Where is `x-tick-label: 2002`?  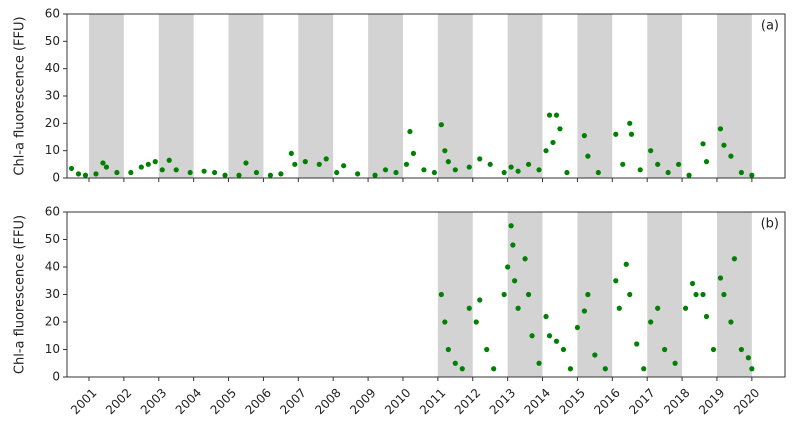 x-tick-label: 2002 is located at coordinates (118, 401).